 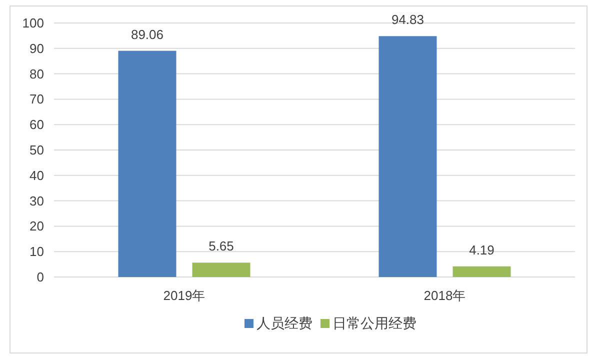 What do you see at coordinates (37, 150) in the screenshot?
I see `y-tick-label: 50` at bounding box center [37, 150].